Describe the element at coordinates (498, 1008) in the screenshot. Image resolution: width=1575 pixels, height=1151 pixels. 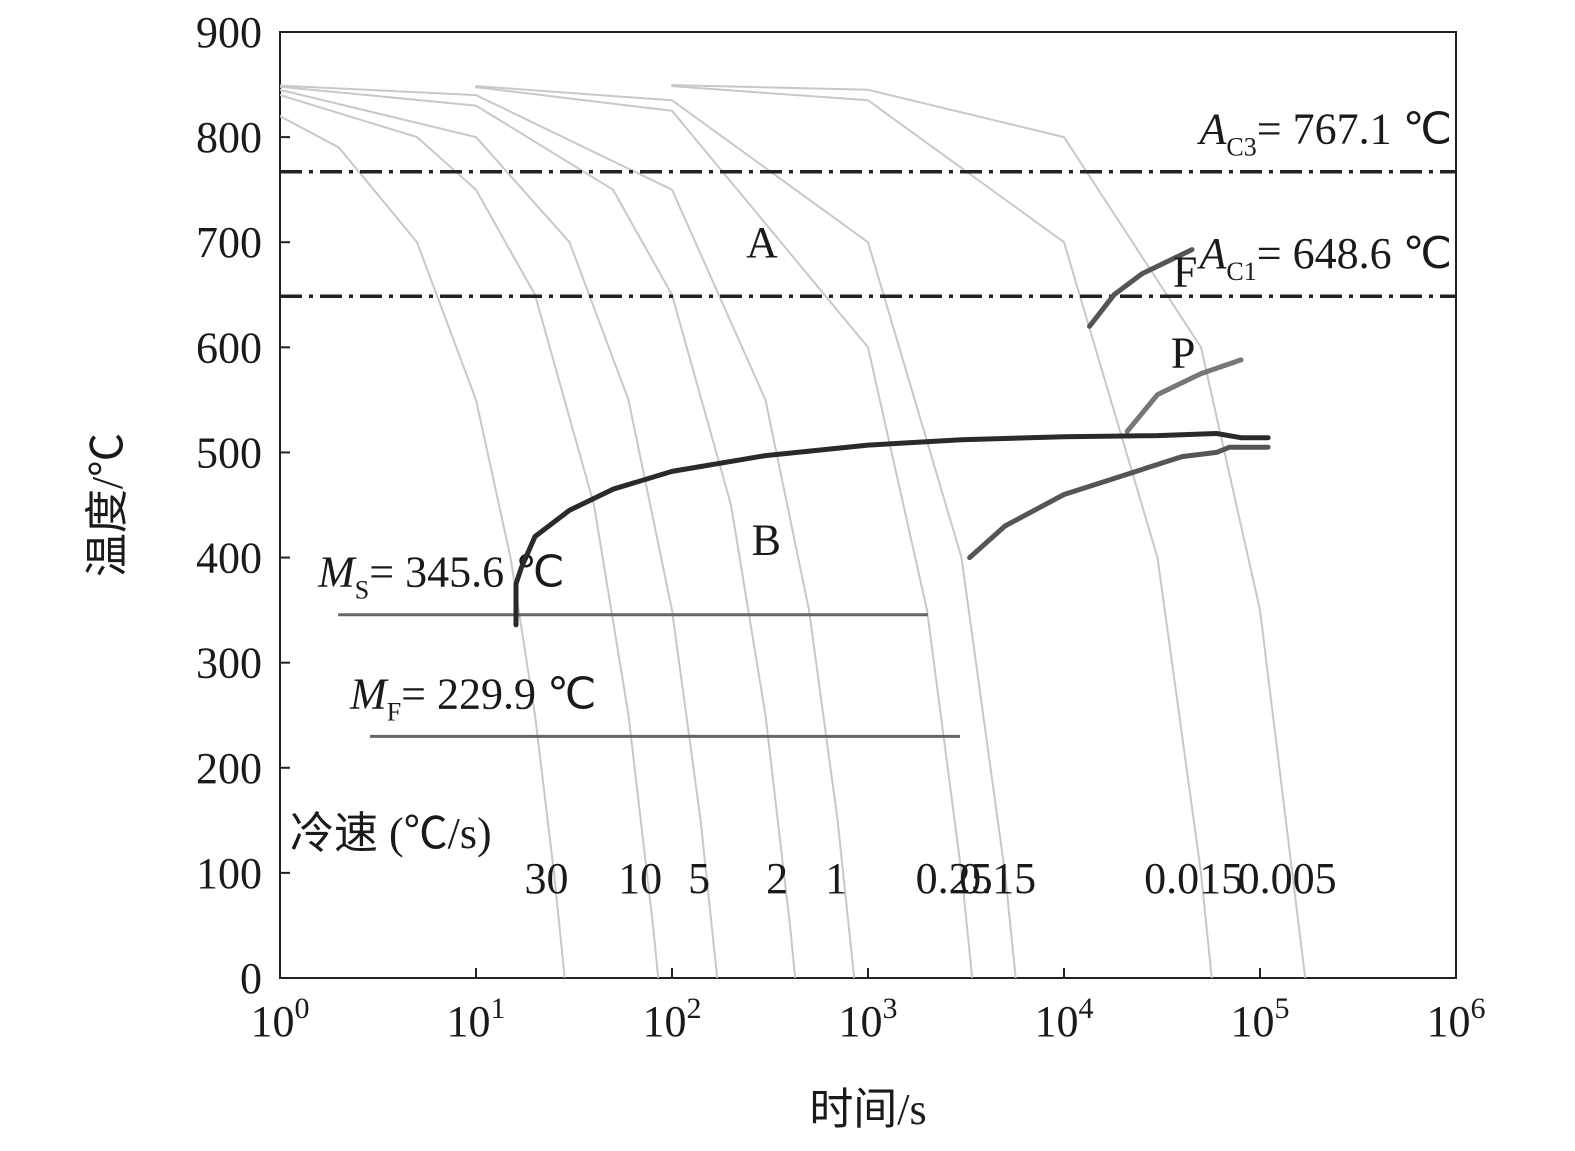
I see `x-tick-exponent: 1` at that location.